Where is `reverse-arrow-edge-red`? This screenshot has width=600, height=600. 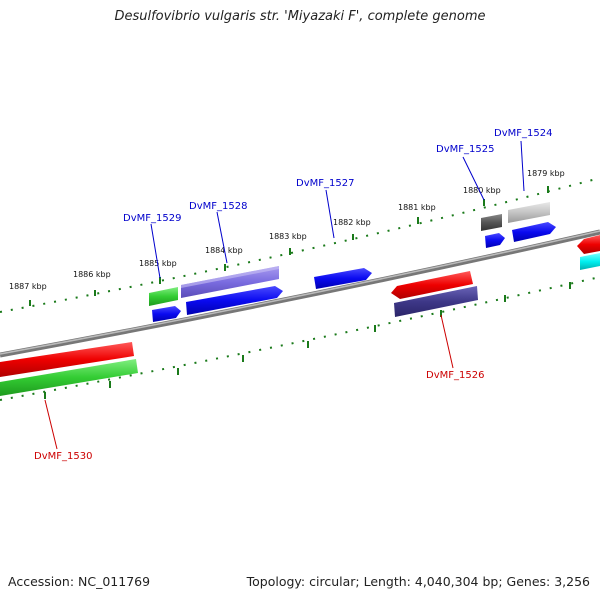 reverse-arrow-edge-red is located at coordinates (588, 244).